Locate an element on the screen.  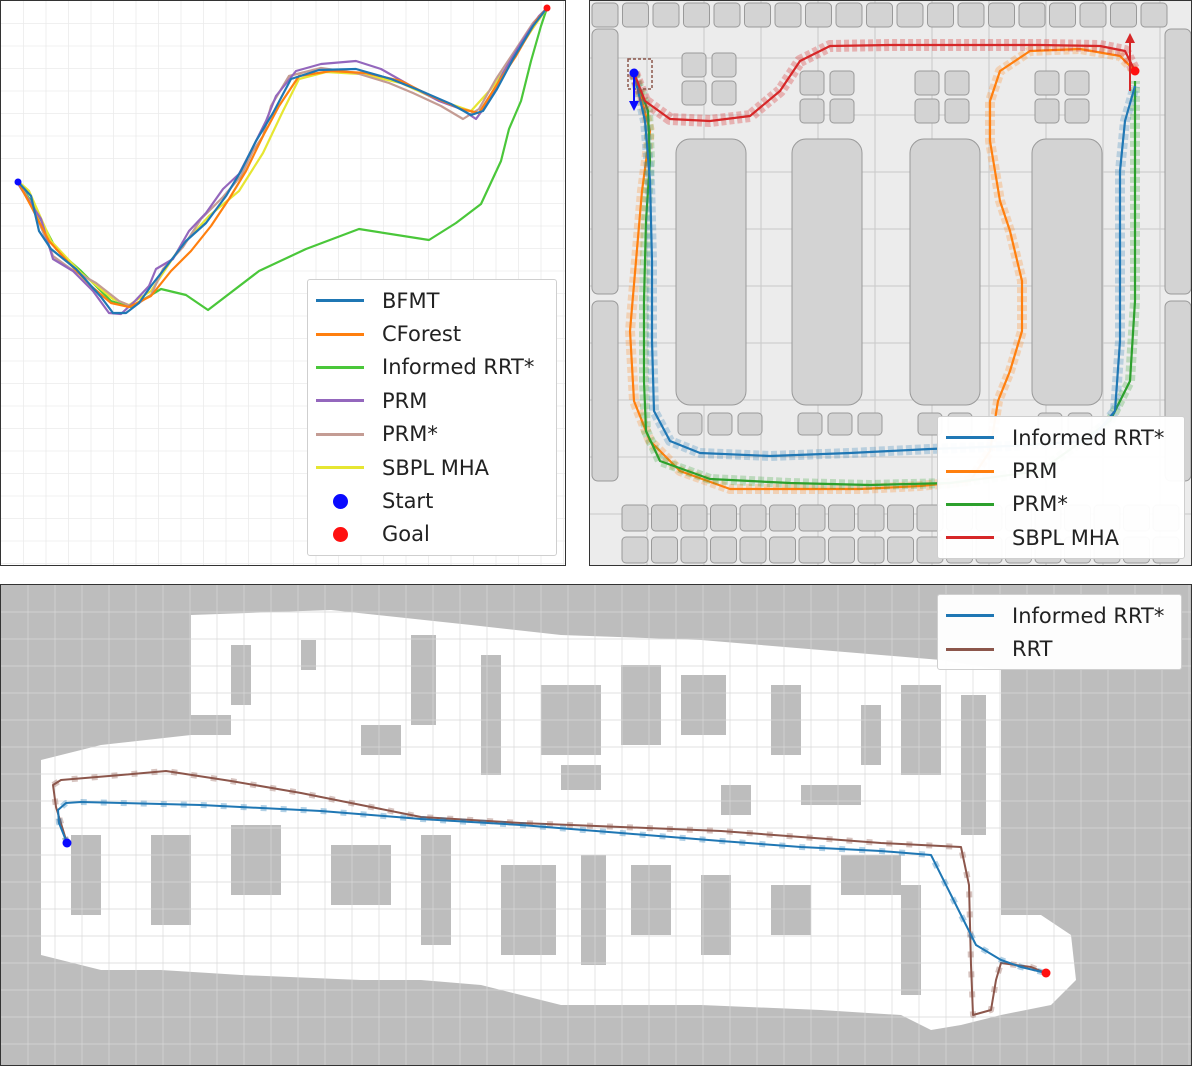
legend-label: CForest is located at coordinates (422, 334).